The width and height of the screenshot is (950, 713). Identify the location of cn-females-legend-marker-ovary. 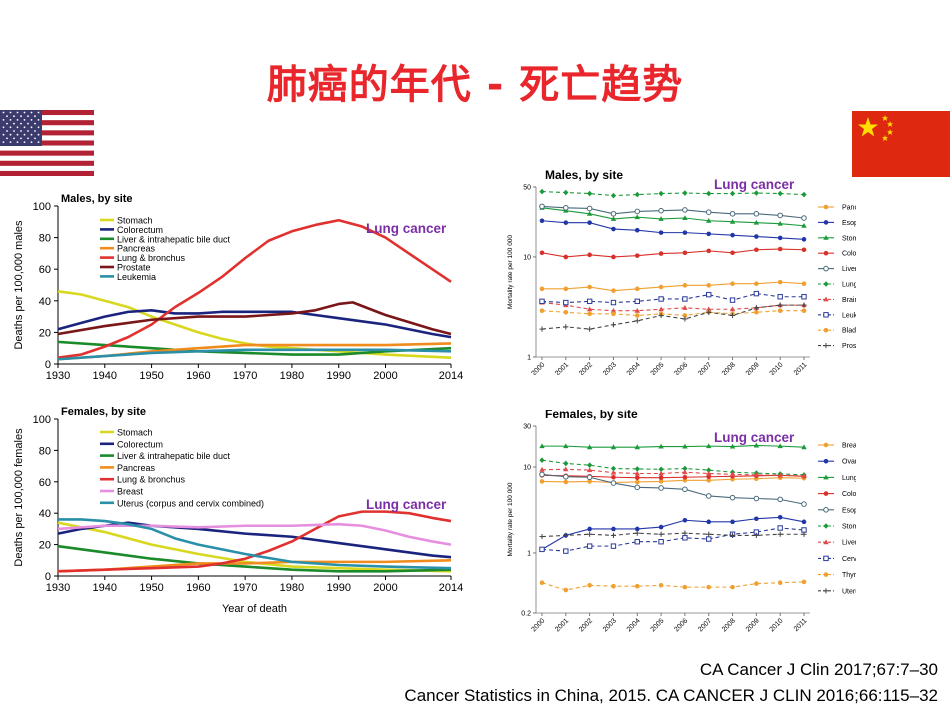
(826, 461).